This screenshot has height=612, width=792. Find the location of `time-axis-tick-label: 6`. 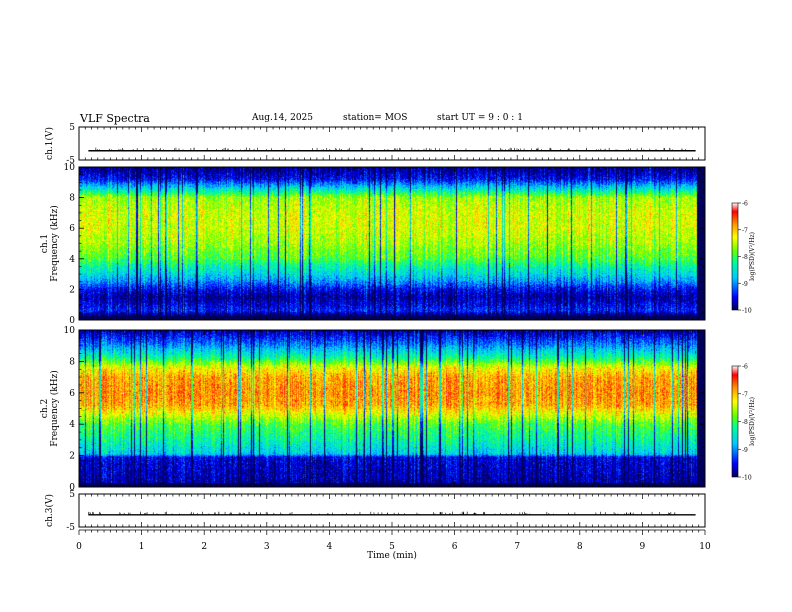

time-axis-tick-label: 6 is located at coordinates (455, 547).